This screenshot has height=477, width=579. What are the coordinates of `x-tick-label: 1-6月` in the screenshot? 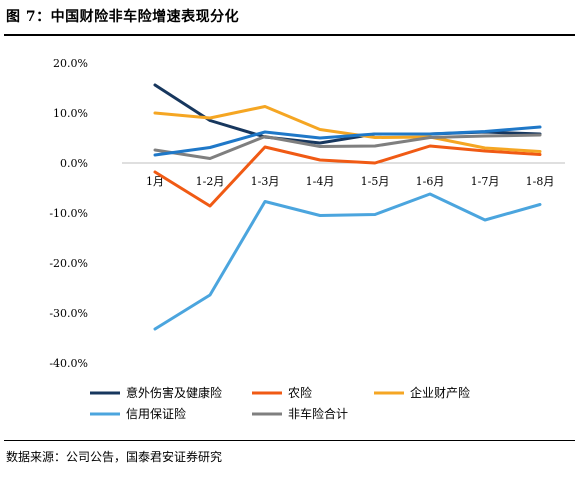 It's located at (430, 181).